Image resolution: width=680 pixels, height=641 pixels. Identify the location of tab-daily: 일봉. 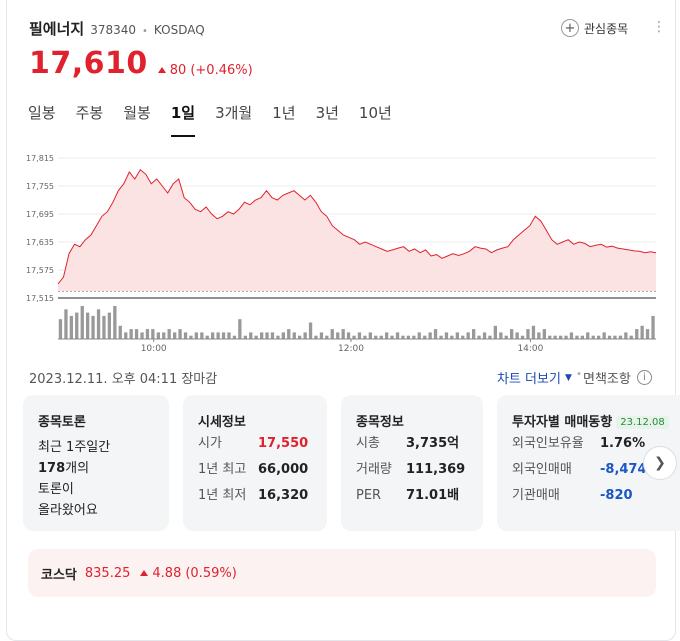
(42, 113).